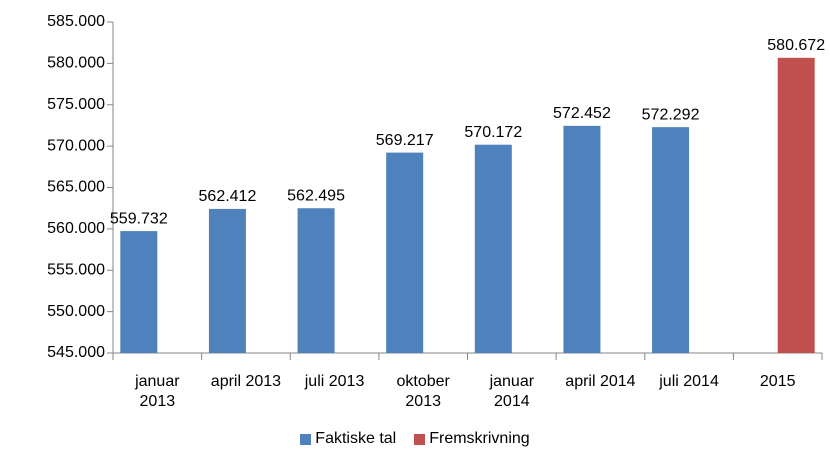 The image size is (830, 450). I want to click on x-tick-label: juli 2014, so click(689, 381).